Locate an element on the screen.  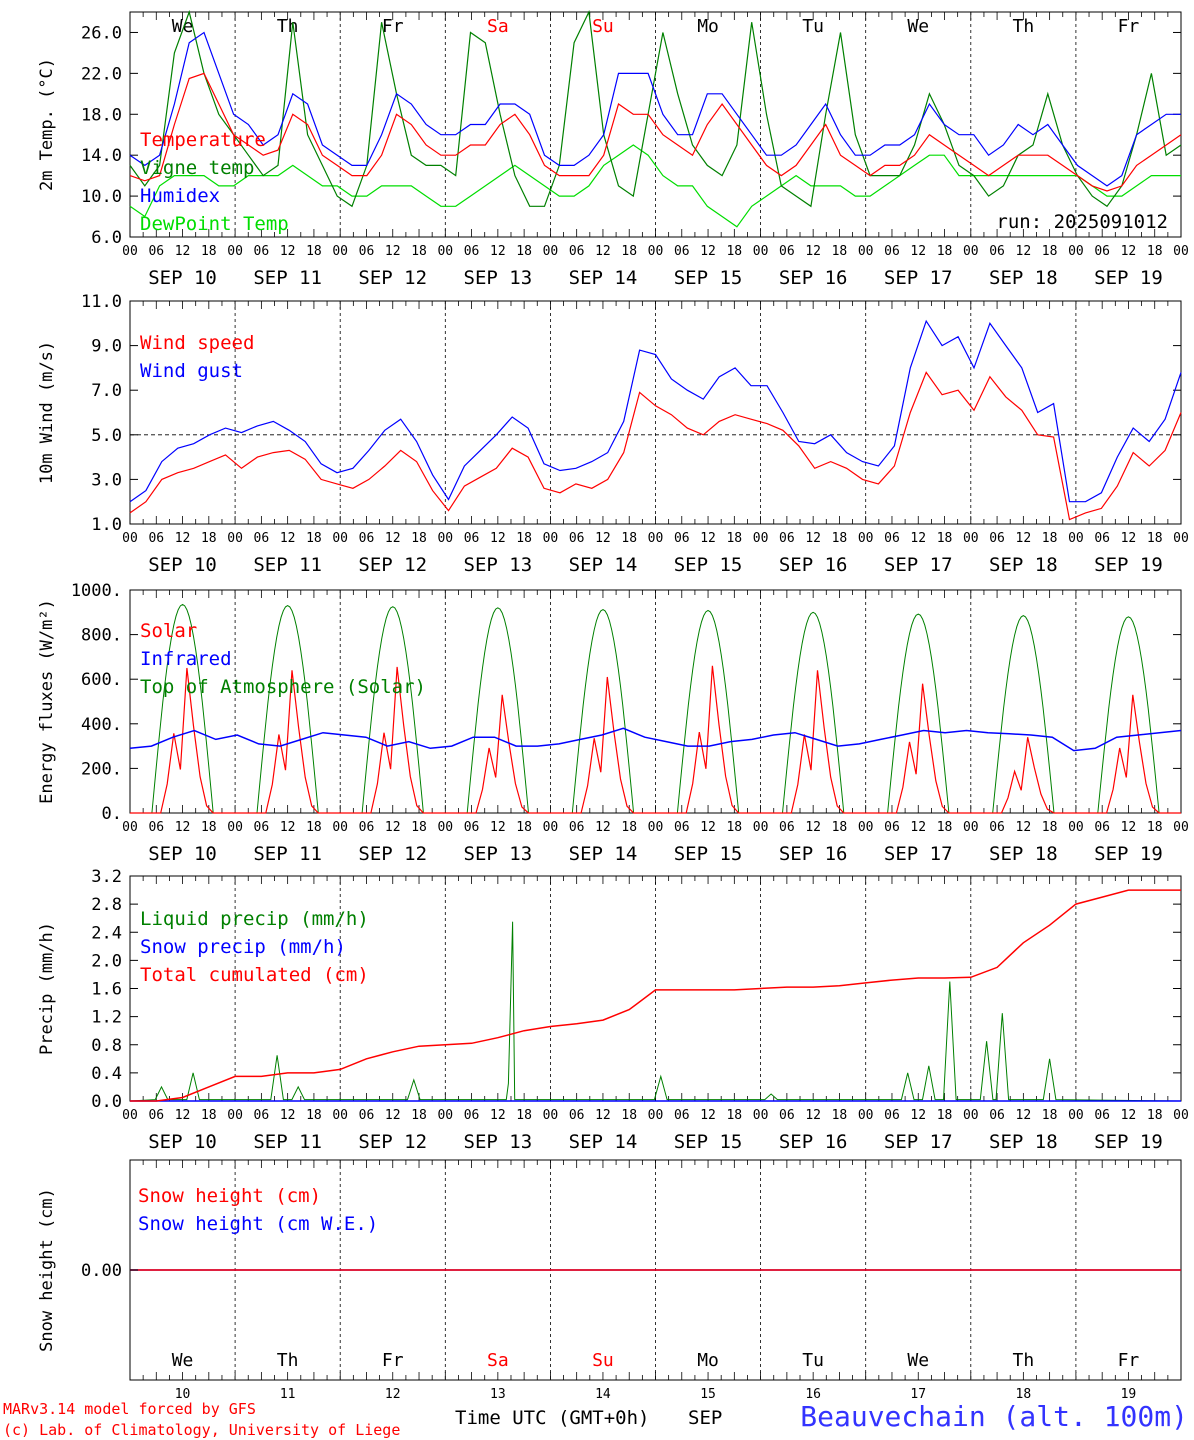
panel-1-y-tick-label: 14.0 is located at coordinates (101, 156).